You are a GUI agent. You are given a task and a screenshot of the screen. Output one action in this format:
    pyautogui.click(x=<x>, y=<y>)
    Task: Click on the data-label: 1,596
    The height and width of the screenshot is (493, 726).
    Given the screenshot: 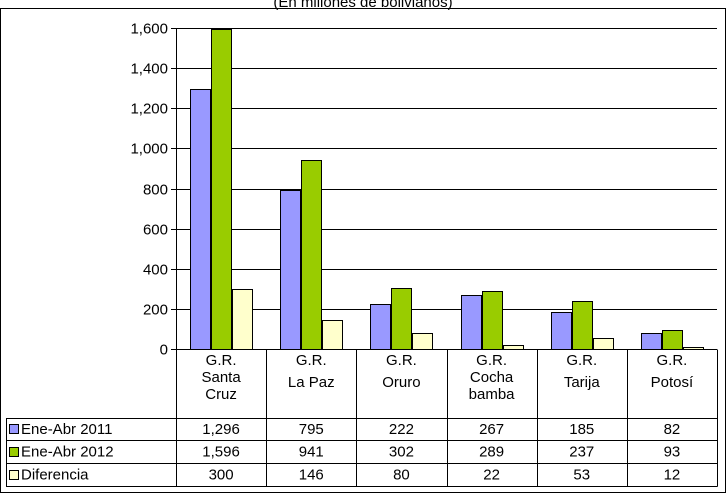 What is the action you would take?
    pyautogui.click(x=221, y=452)
    